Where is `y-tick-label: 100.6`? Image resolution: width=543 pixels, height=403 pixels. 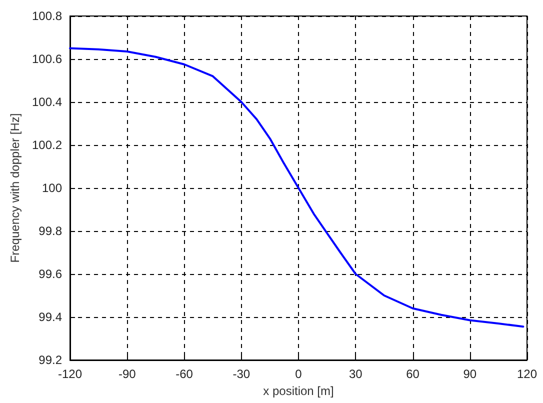 y-tick-label: 100.6 is located at coordinates (47, 59).